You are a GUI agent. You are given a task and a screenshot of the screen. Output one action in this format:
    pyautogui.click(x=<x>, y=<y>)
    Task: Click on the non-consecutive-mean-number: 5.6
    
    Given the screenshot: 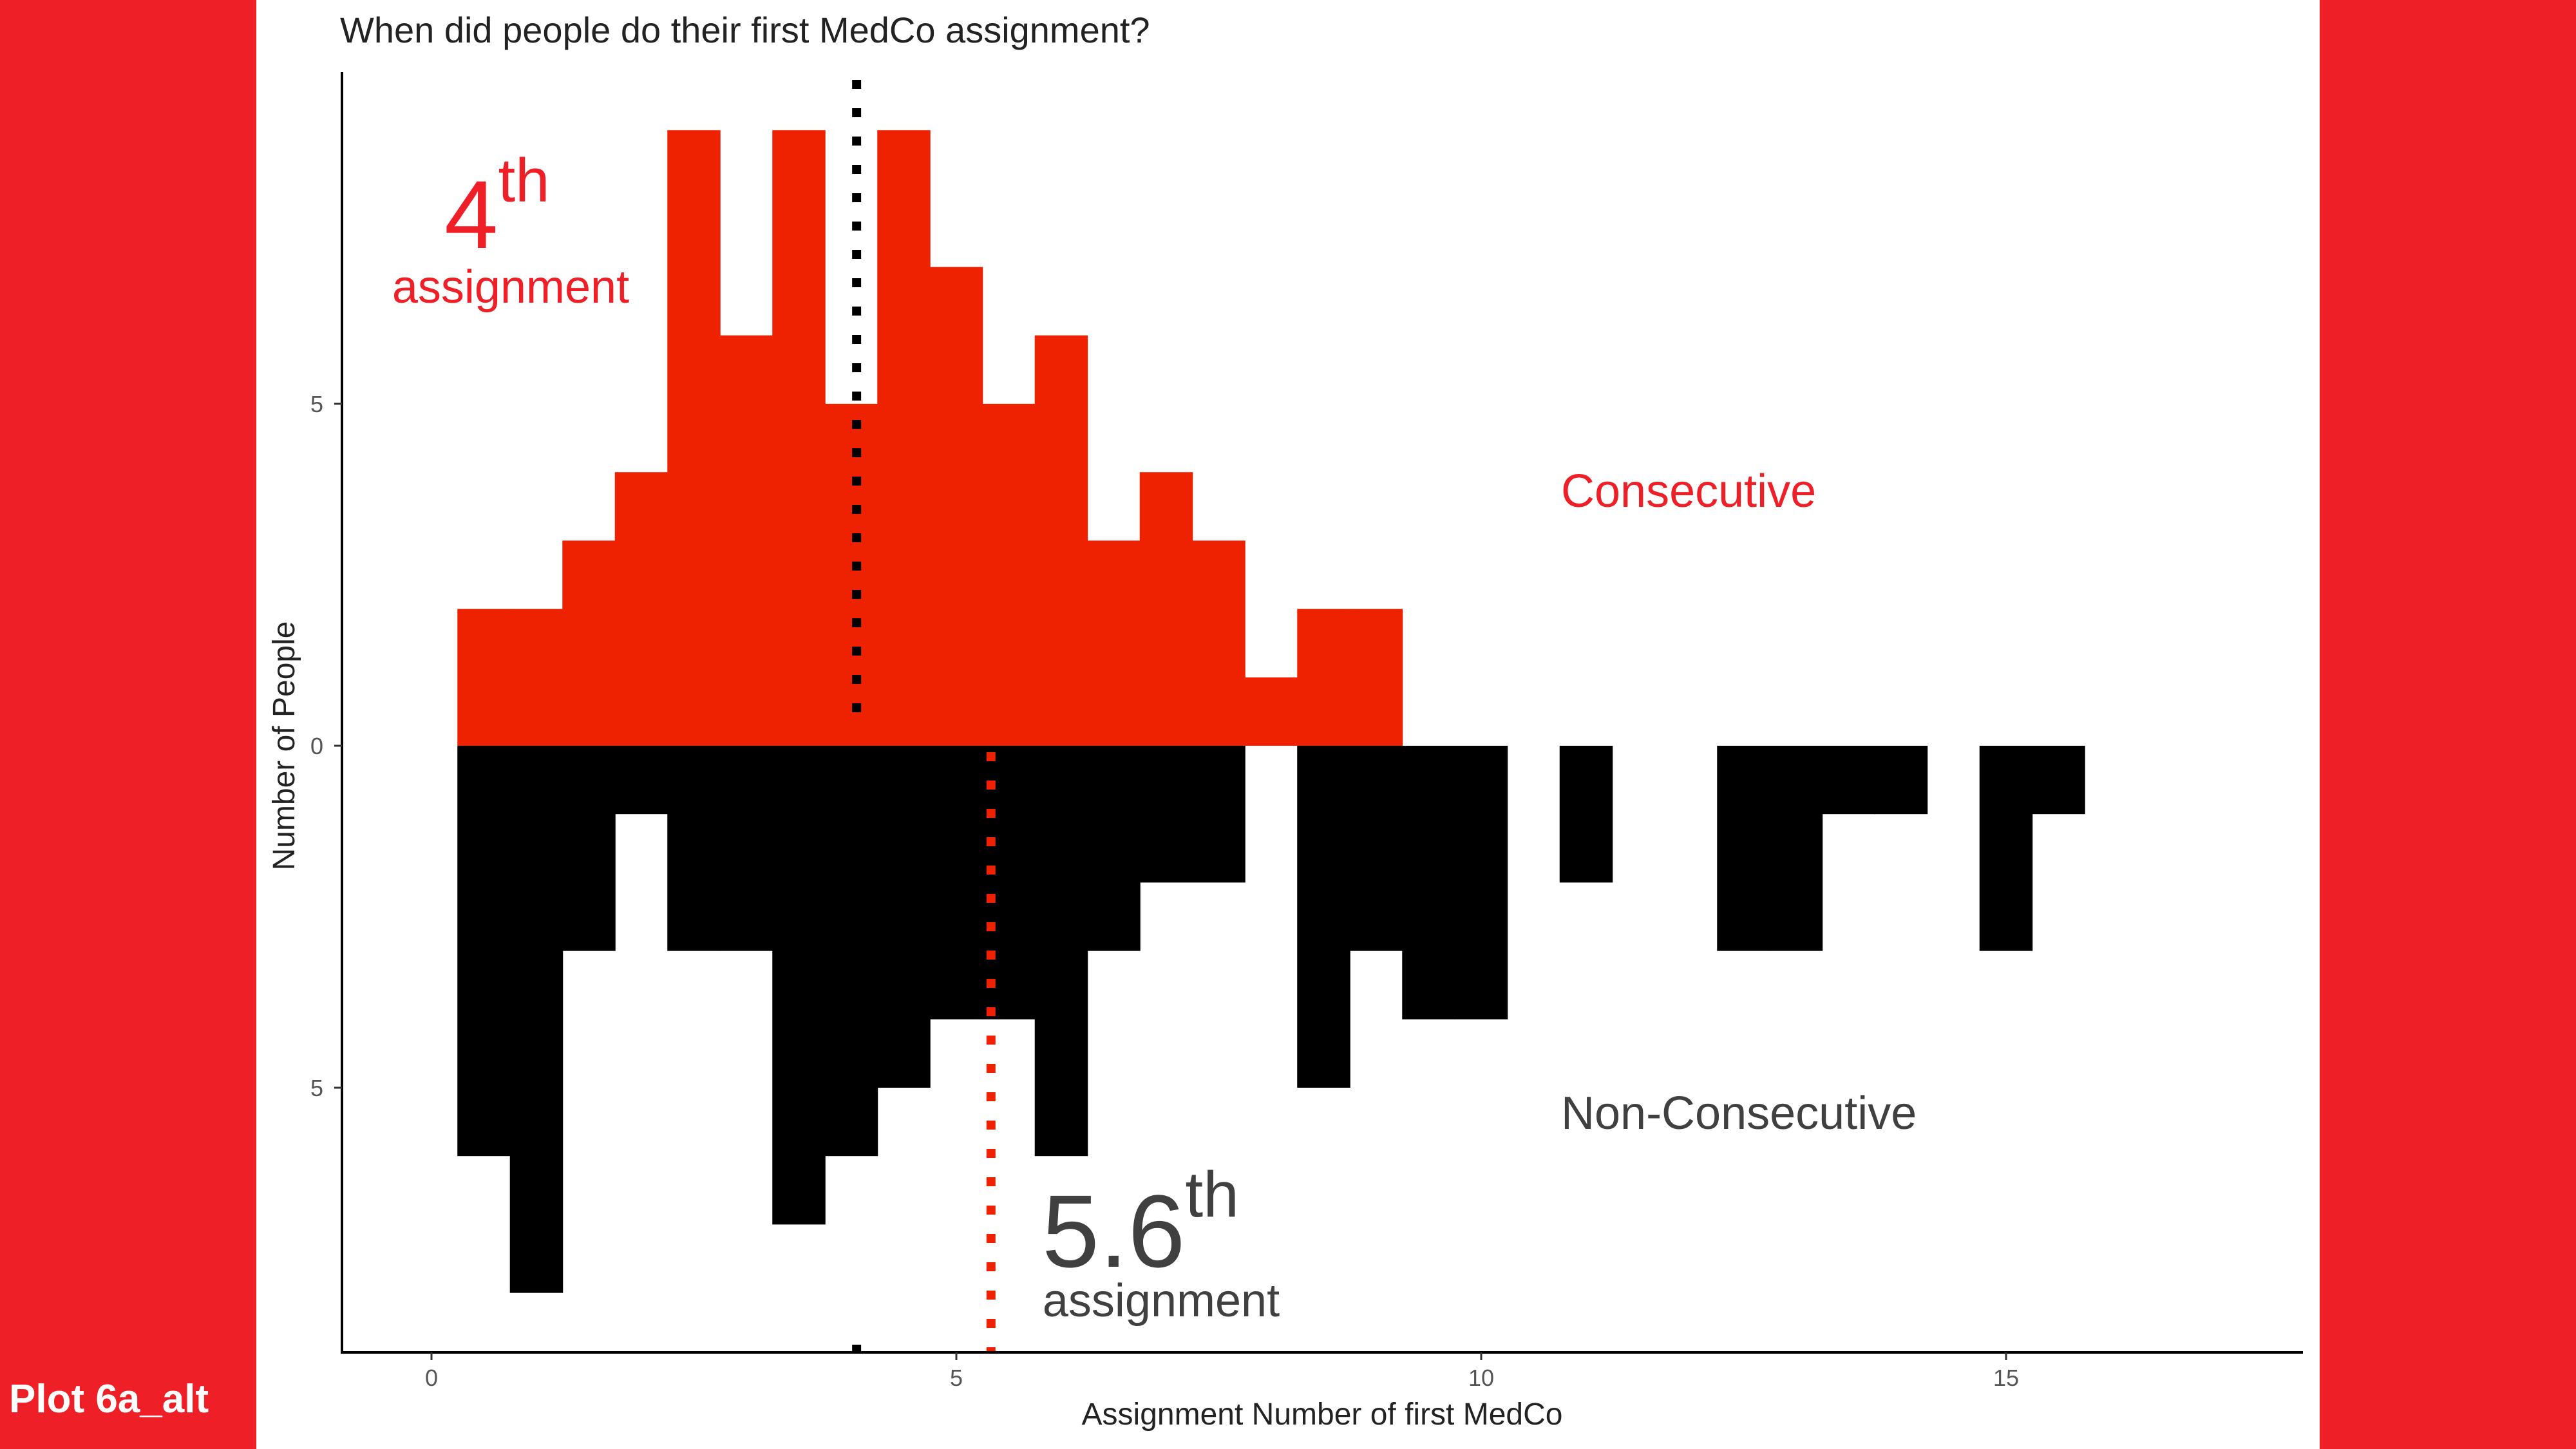 What is the action you would take?
    pyautogui.click(x=1113, y=1231)
    